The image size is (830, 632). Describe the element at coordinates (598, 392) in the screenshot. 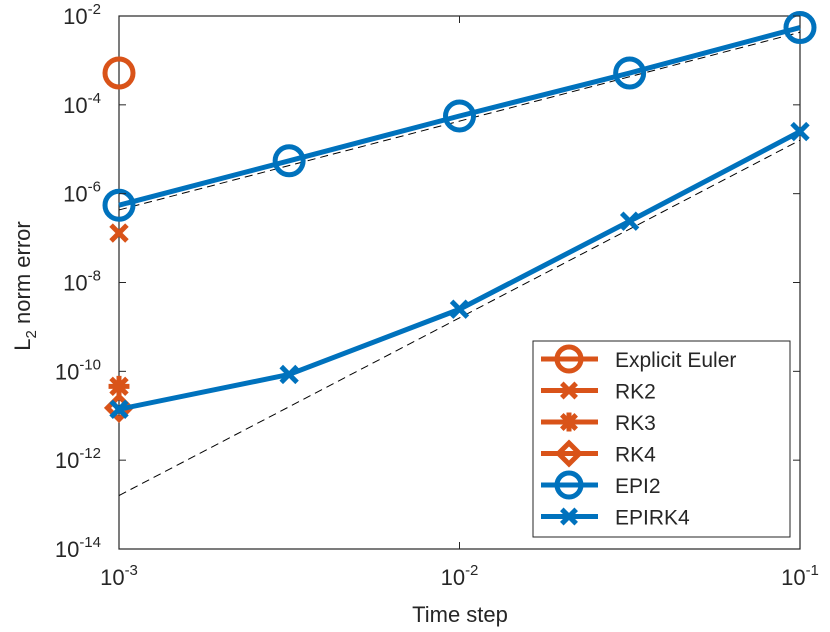

I see `legend-item: RK2` at that location.